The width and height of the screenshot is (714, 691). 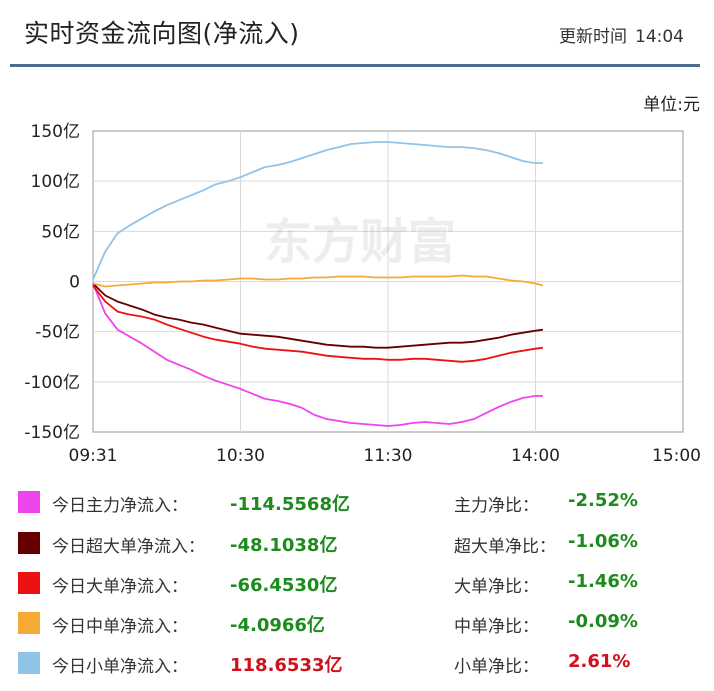 I want to click on x-tick-label: 11:30, so click(x=388, y=456).